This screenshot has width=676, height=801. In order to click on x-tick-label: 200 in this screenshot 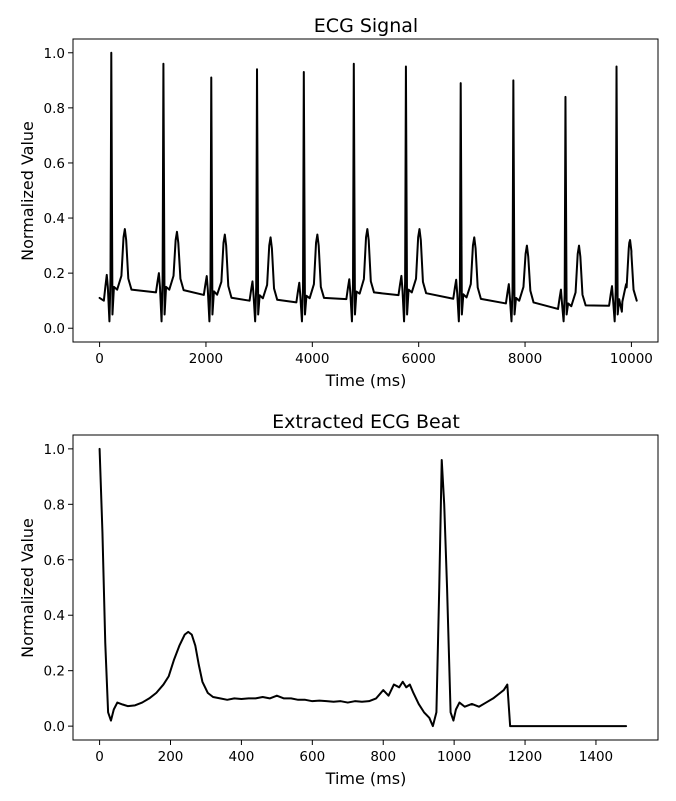, I will do `click(171, 757)`.